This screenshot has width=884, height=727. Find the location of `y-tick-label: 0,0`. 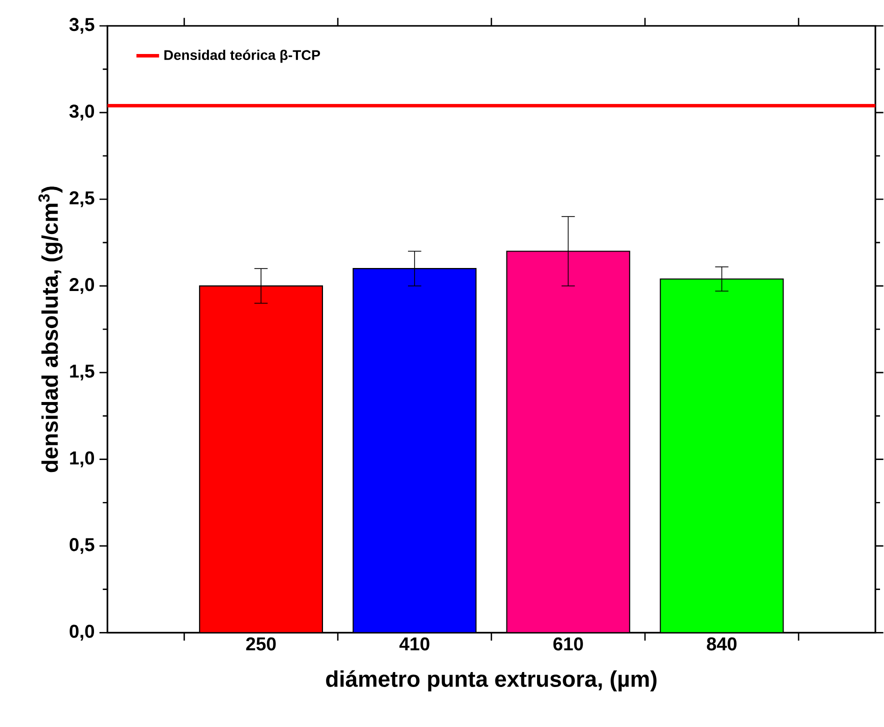

y-tick-label: 0,0 is located at coordinates (82, 632).